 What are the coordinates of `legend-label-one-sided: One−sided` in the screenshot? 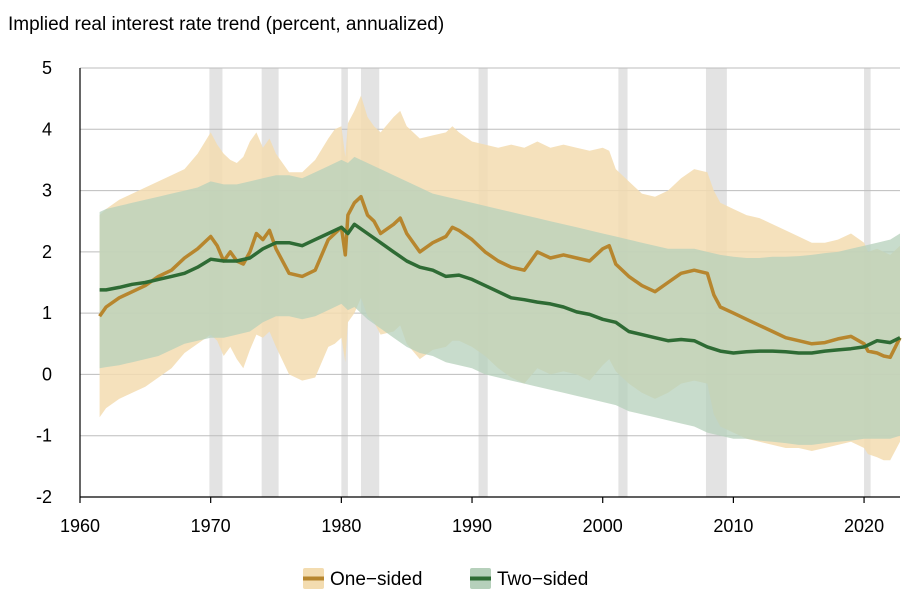 It's located at (376, 579).